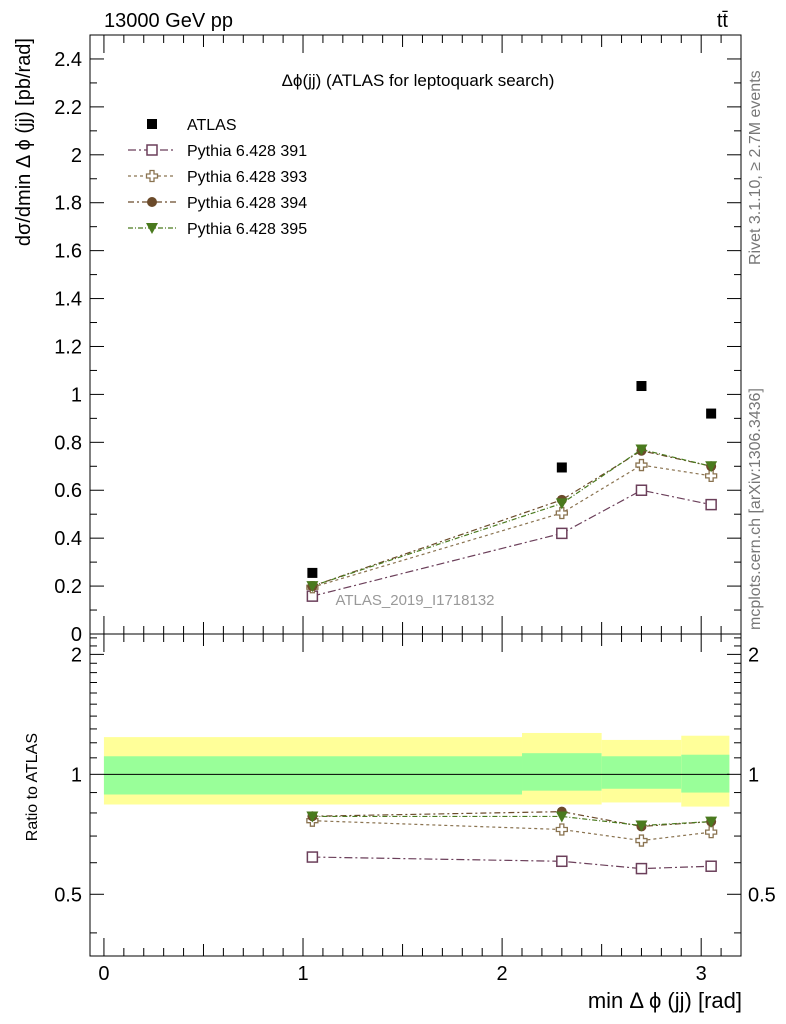 Image resolution: width=786 pixels, height=1024 pixels. I want to click on y-tick-label: 1, so click(76, 395).